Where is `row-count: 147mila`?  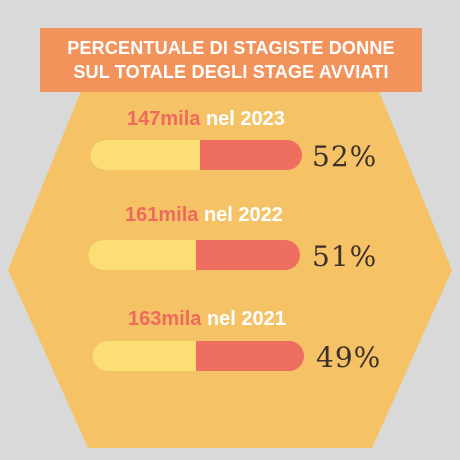 row-count: 147mila is located at coordinates (164, 119).